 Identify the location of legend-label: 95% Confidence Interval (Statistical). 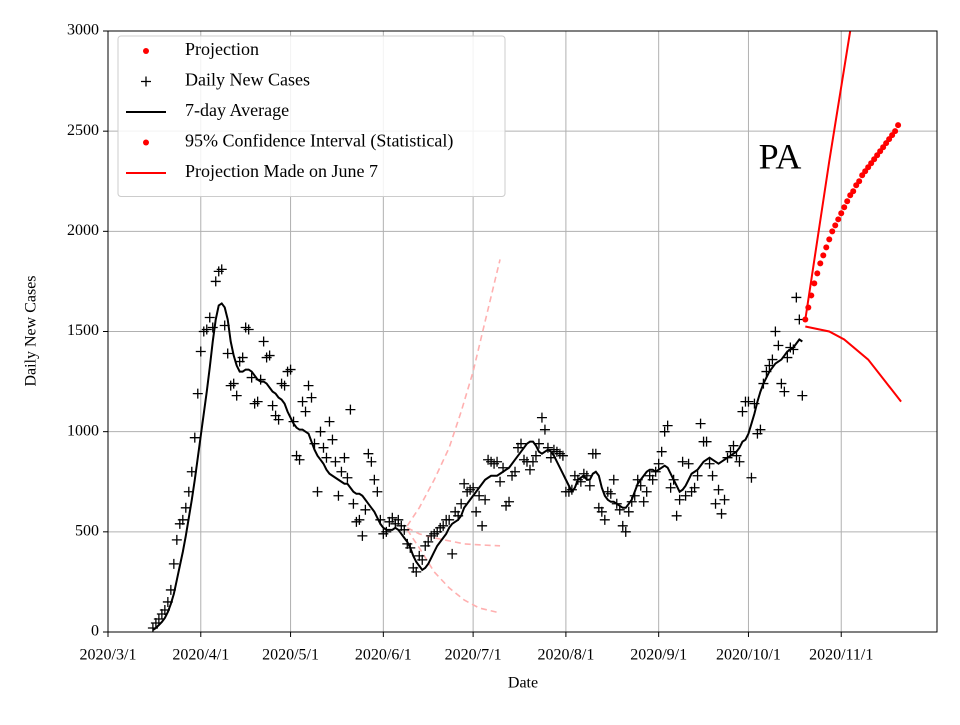
(319, 141).